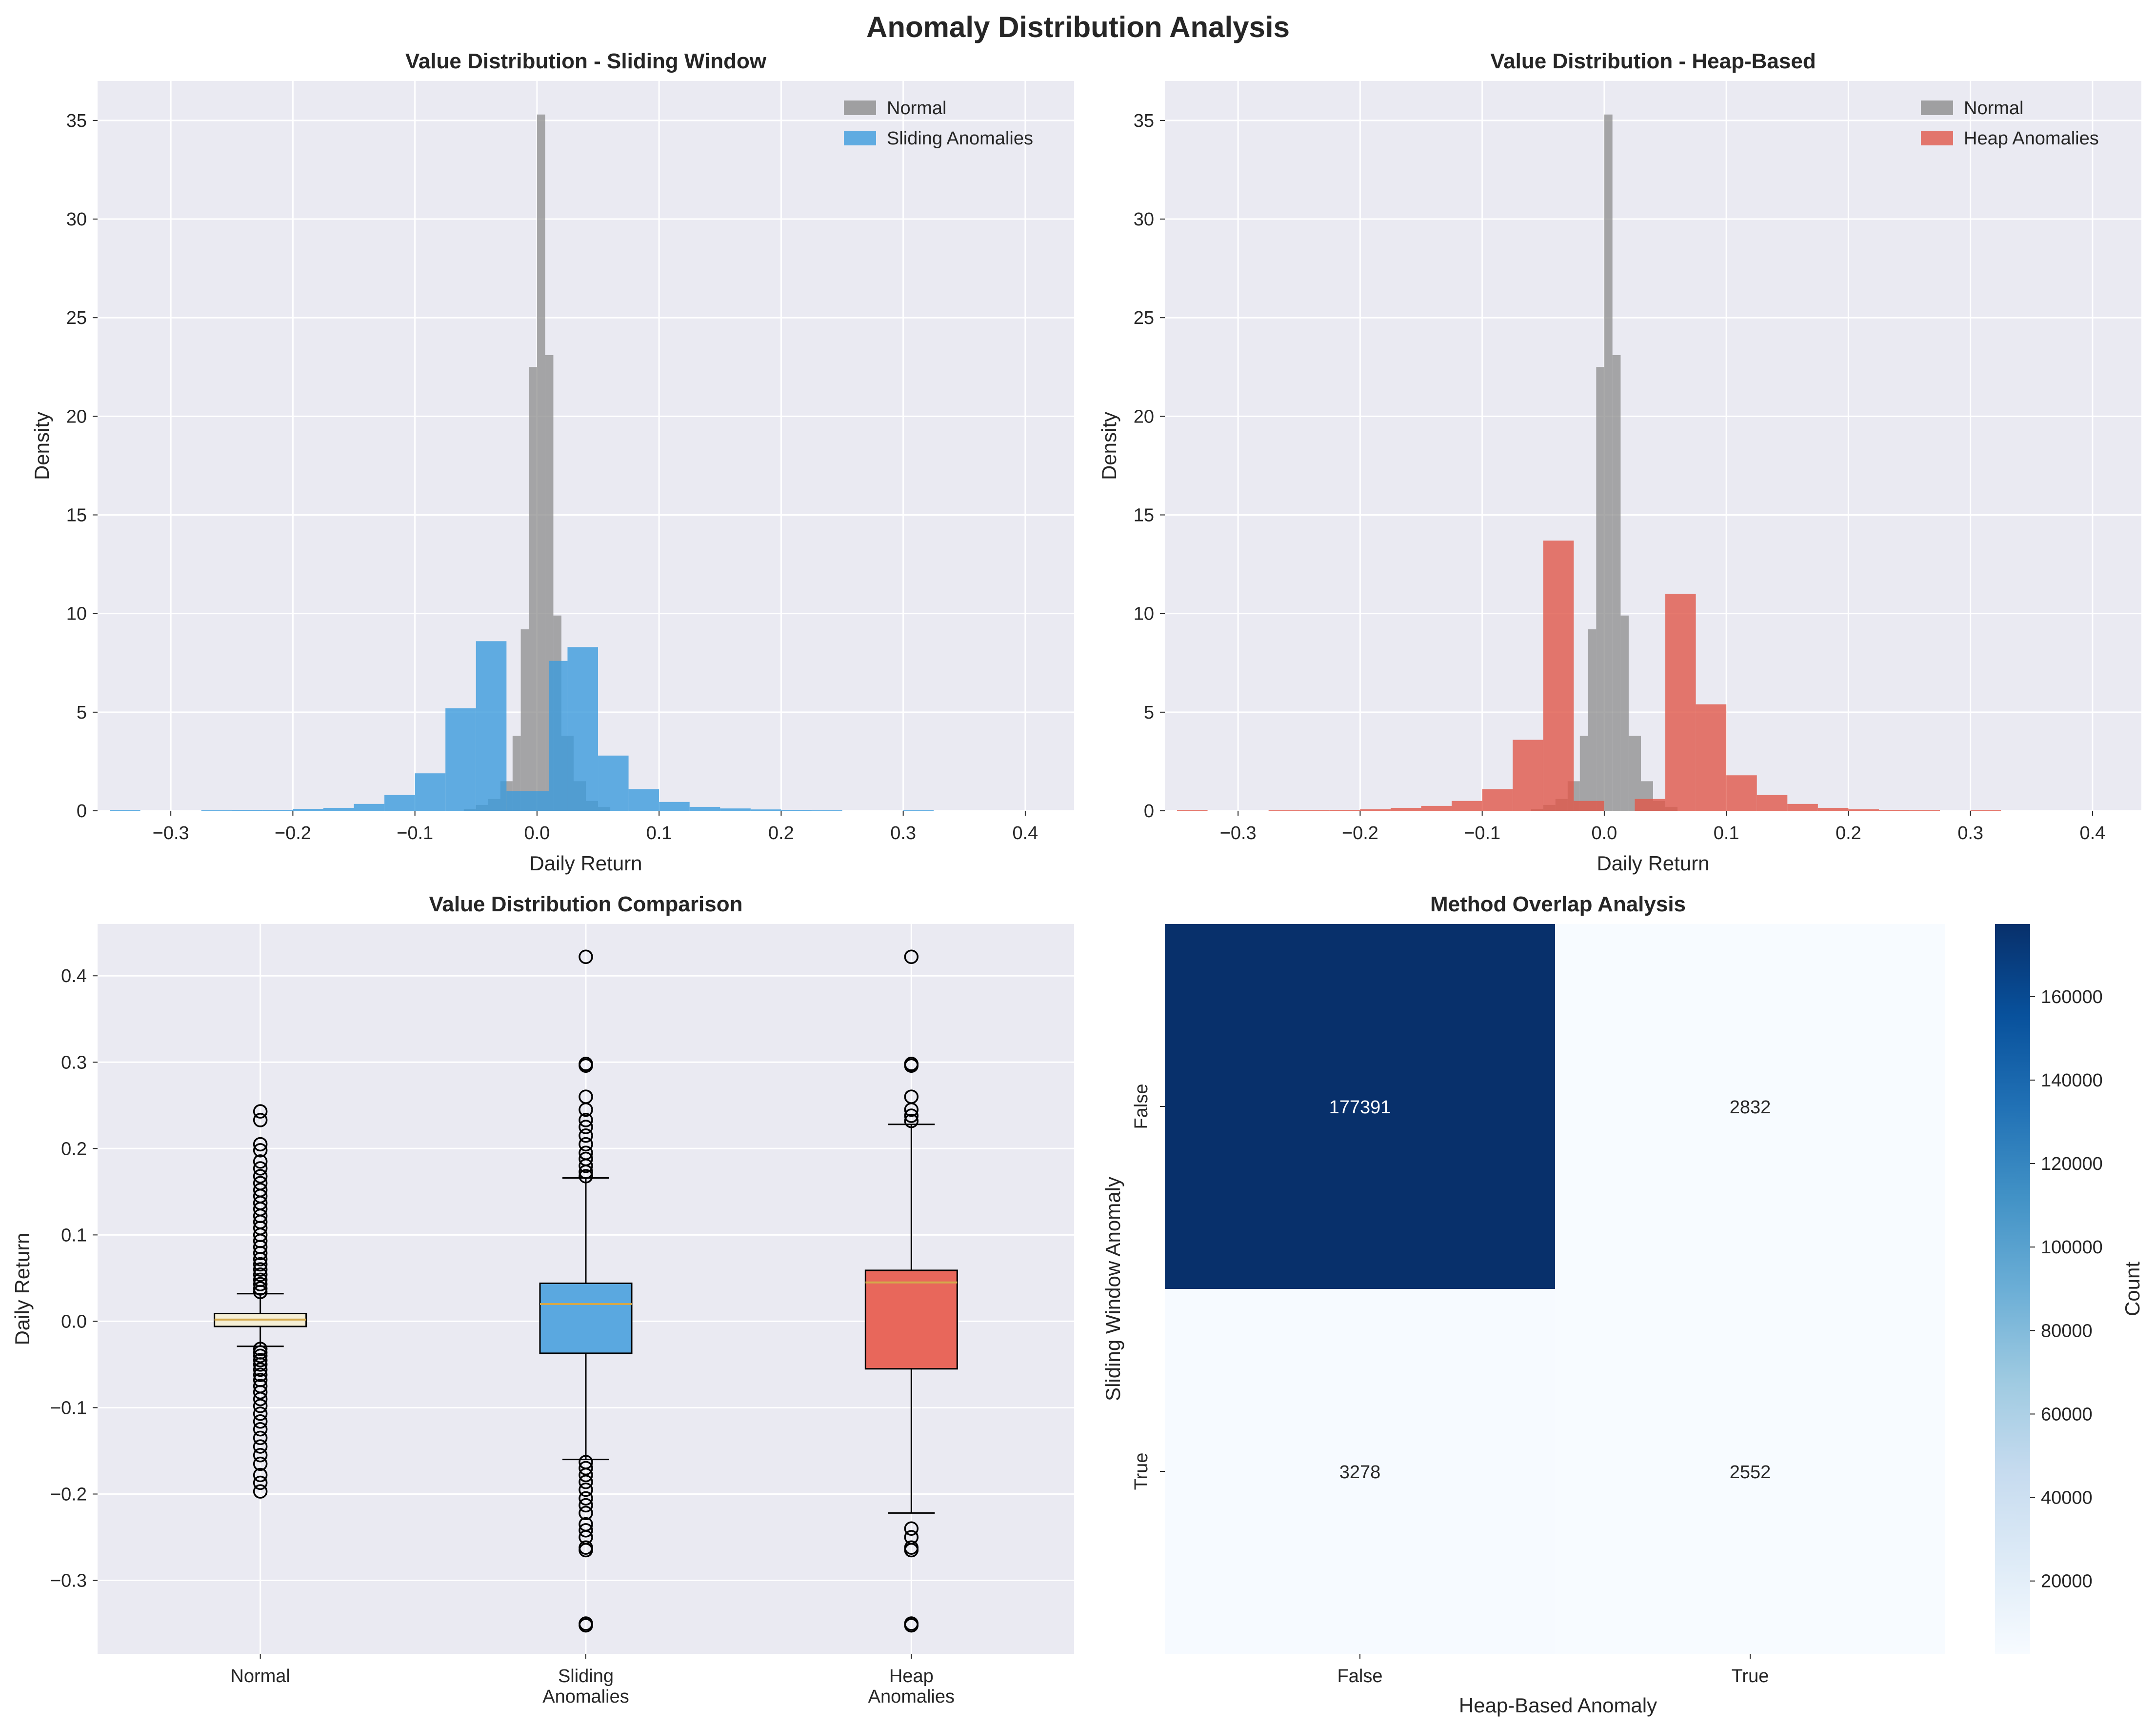 Image resolution: width=2156 pixels, height=1727 pixels. Describe the element at coordinates (1750, 1472) in the screenshot. I see `heatmap-cell-value: 2552` at that location.